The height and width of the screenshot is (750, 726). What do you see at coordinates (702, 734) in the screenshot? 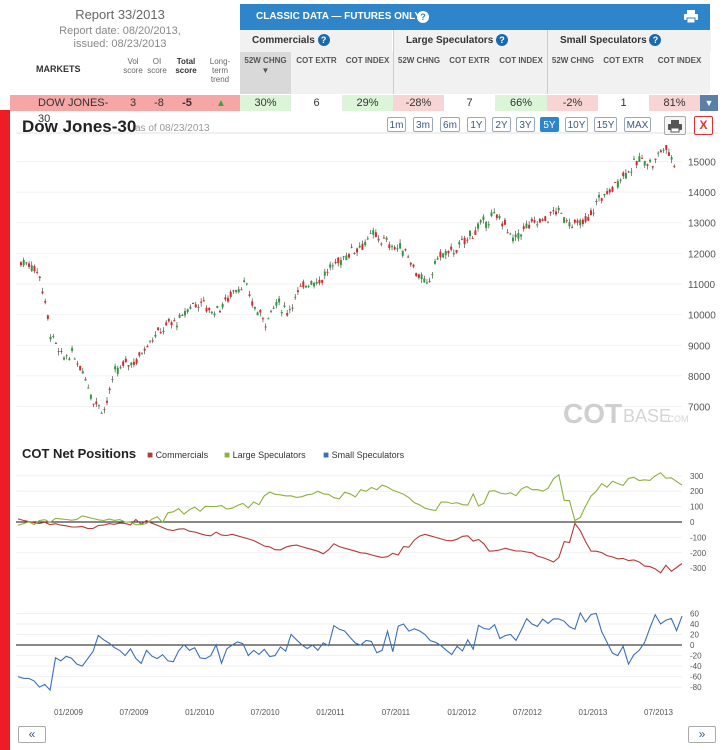
I see `next-market-button: »` at bounding box center [702, 734].